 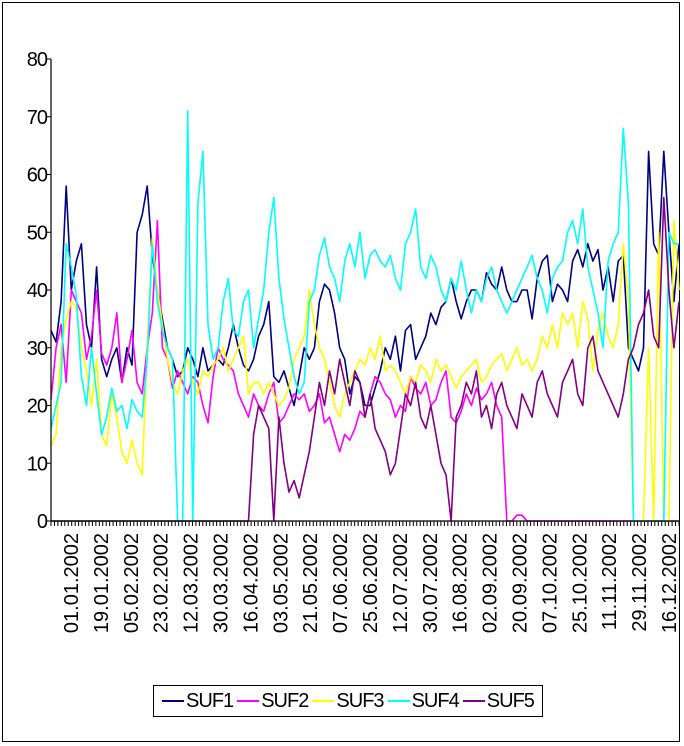 I want to click on legend-item-suf1: SUF1, so click(x=198, y=701).